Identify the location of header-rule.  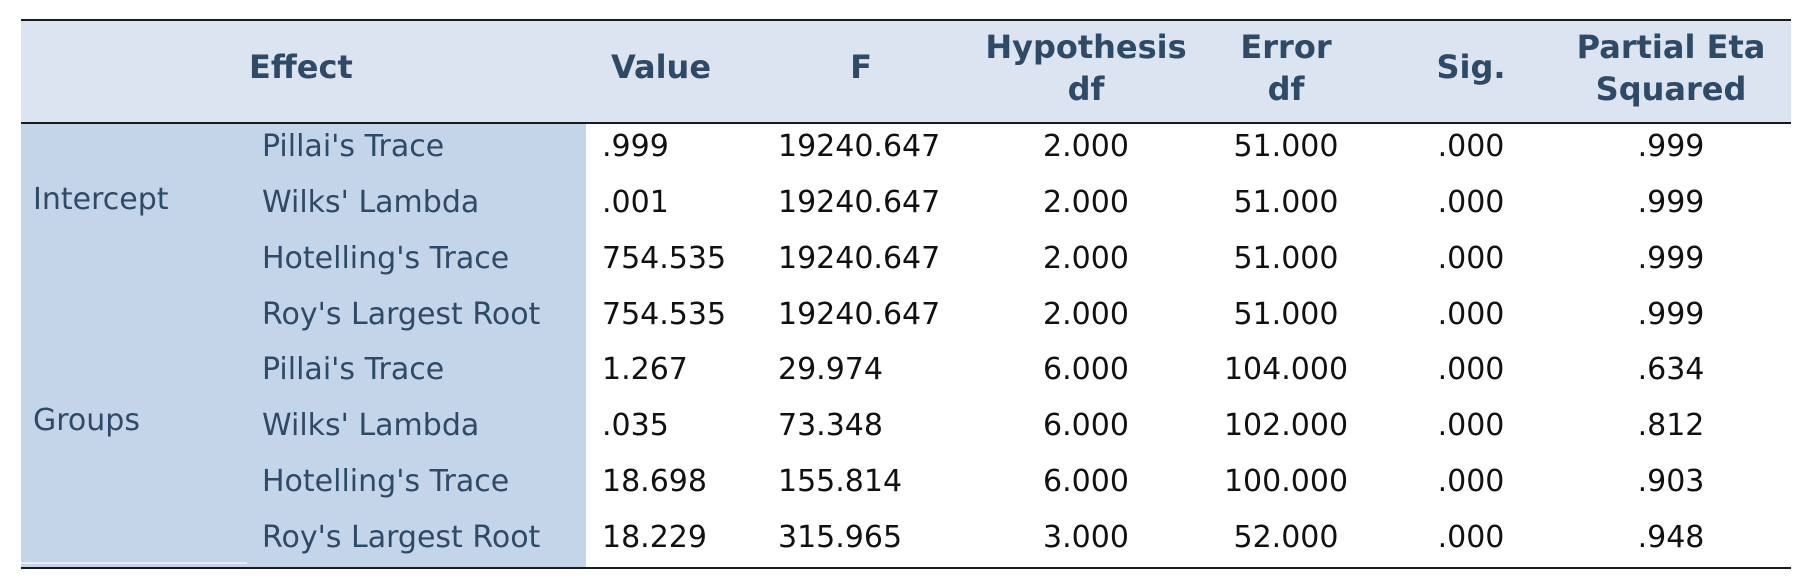
(906, 123).